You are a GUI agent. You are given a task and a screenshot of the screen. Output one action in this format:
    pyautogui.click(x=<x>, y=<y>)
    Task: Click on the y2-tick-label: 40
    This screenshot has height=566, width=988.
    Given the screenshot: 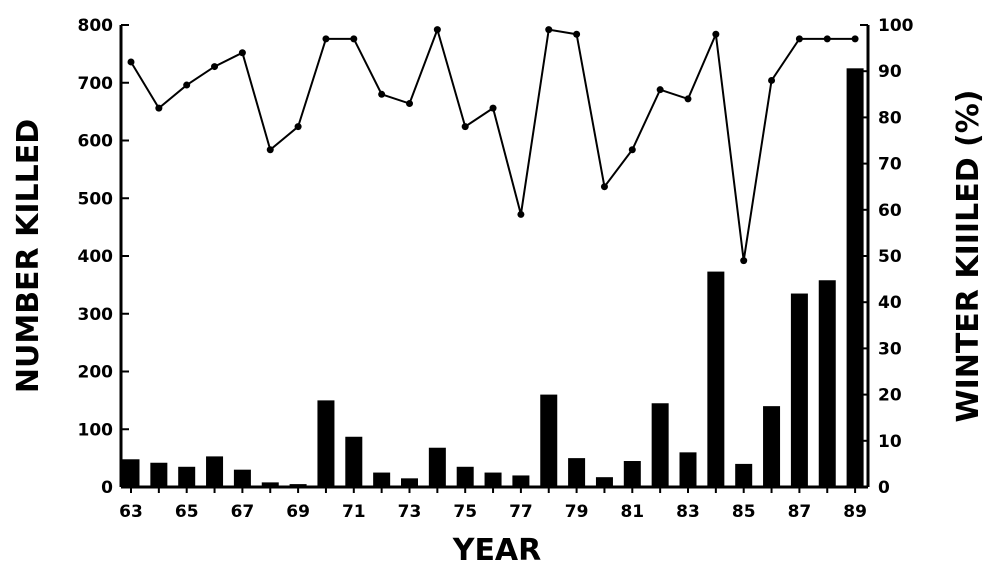 What is the action you would take?
    pyautogui.click(x=890, y=303)
    